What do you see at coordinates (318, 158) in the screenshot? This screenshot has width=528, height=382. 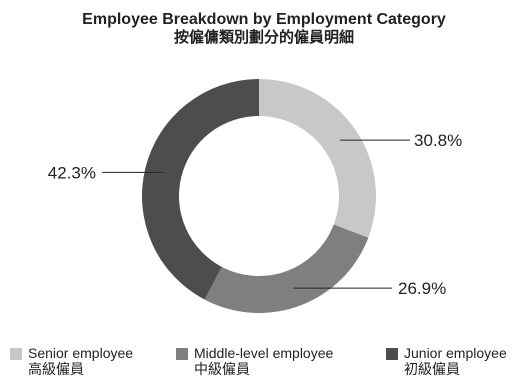 I see `slice-senior` at bounding box center [318, 158].